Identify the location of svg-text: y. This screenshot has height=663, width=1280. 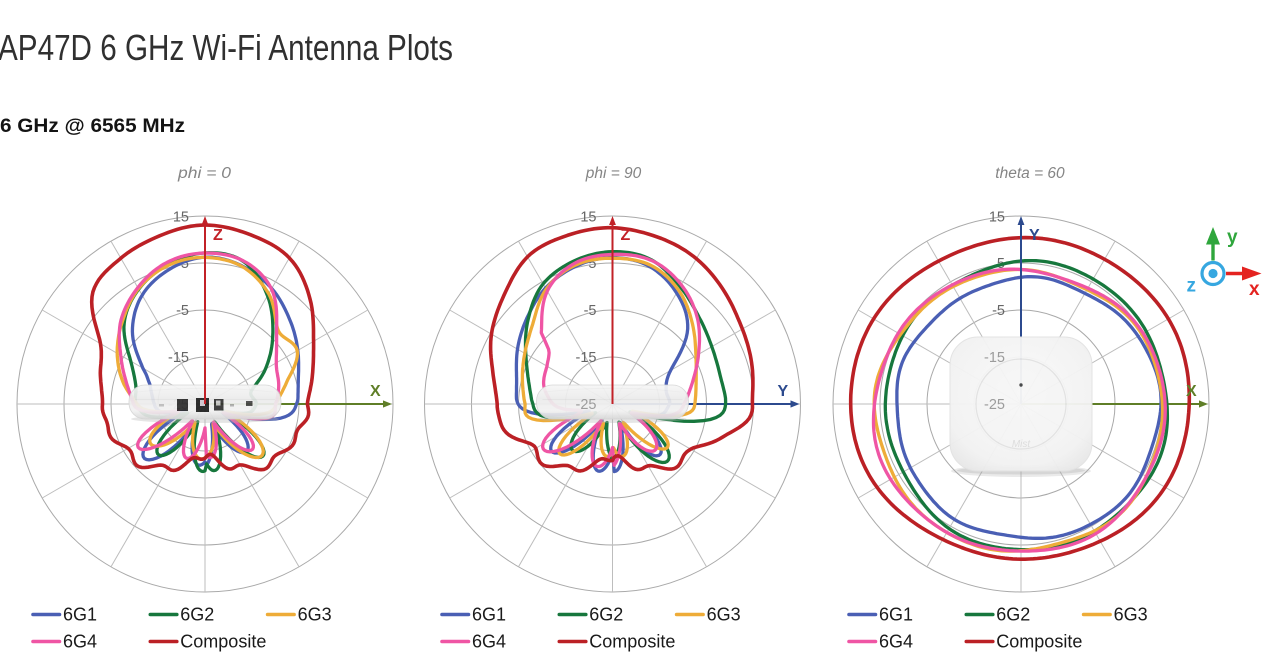
(1232, 237).